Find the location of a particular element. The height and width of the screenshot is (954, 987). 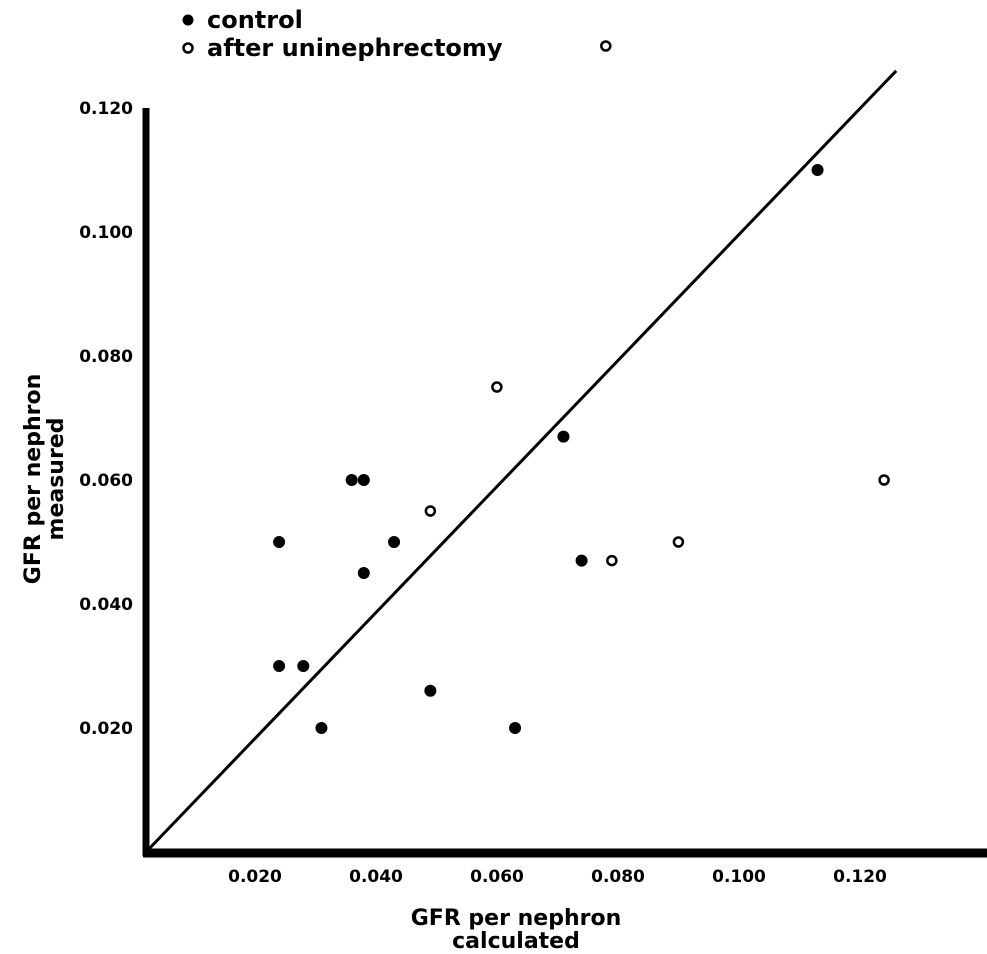

y-axis-title-line-2: measured is located at coordinates (56, 479).